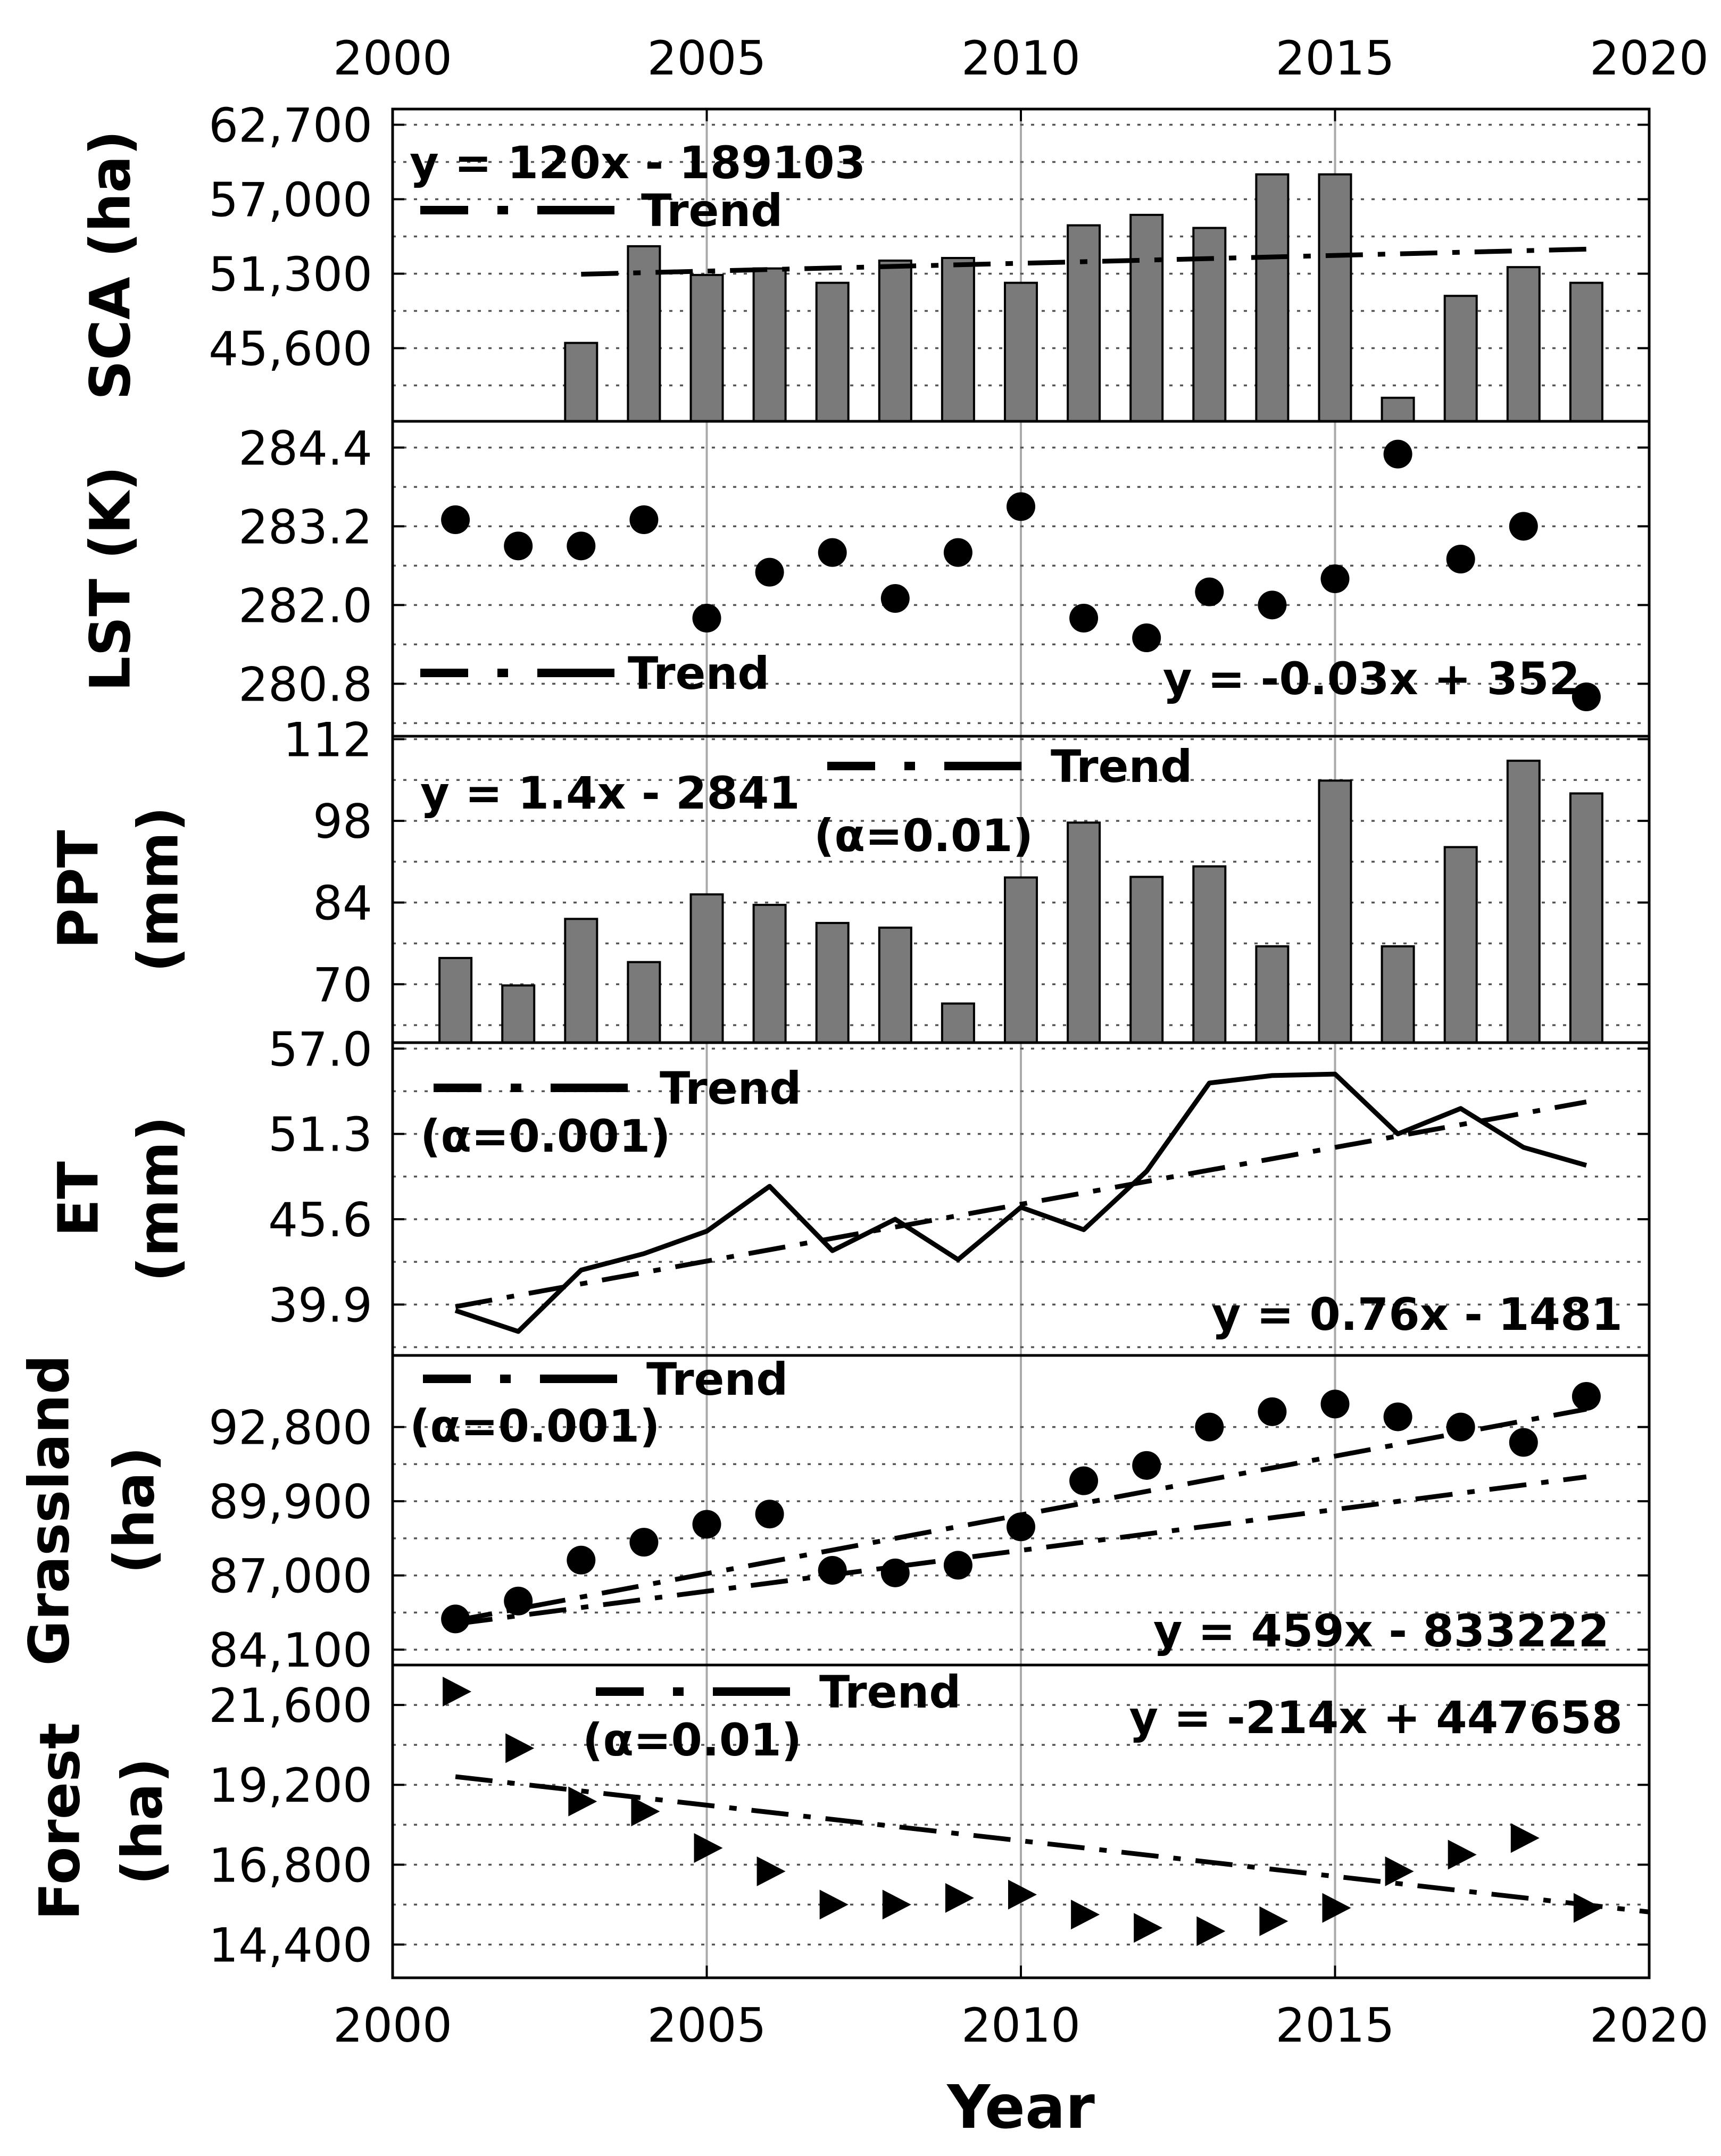 The height and width of the screenshot is (2156, 1721). Describe the element at coordinates (1021, 1527) in the screenshot. I see `grassland-point-2010` at that location.